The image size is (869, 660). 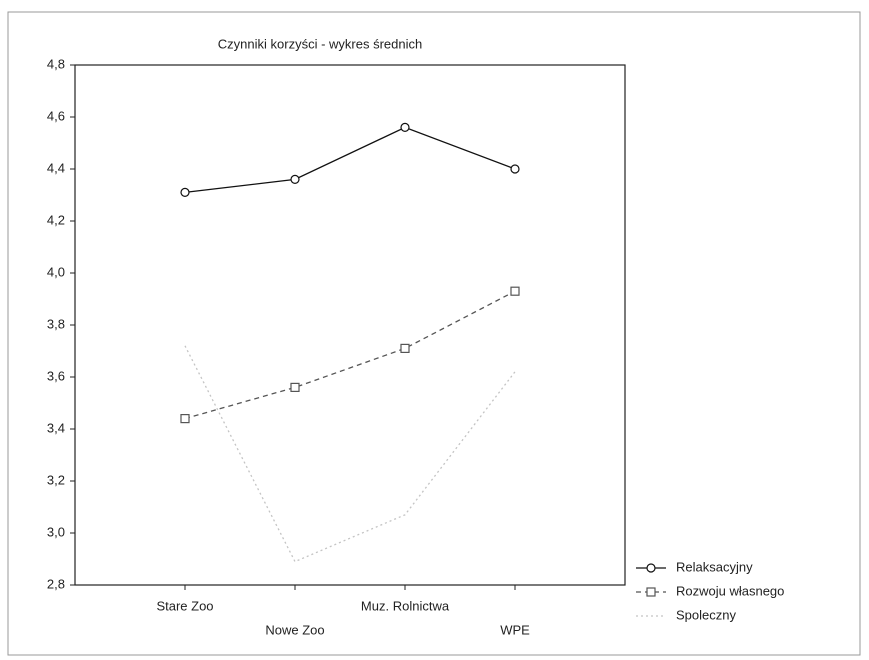 I want to click on y-tick-label: 3,8, so click(x=56, y=323).